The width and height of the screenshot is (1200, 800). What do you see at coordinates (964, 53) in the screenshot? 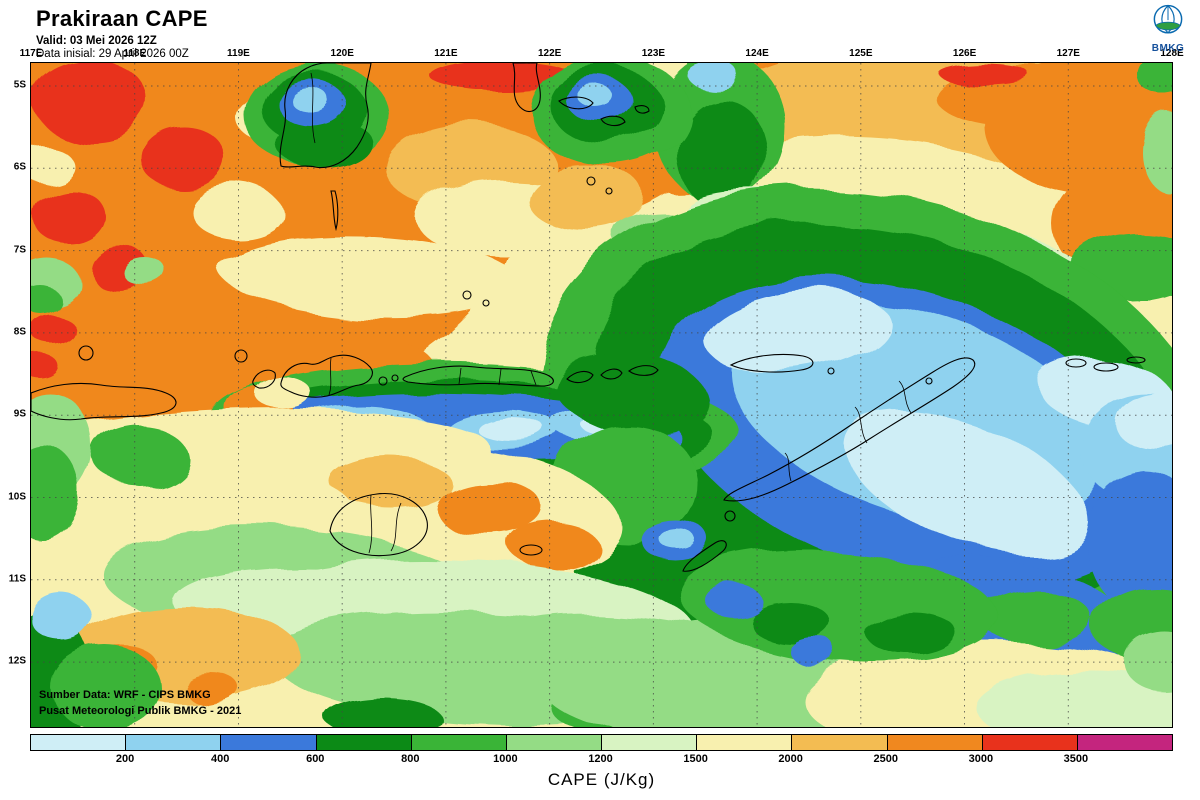
I see `lon-tick-label: 126E` at bounding box center [964, 53].